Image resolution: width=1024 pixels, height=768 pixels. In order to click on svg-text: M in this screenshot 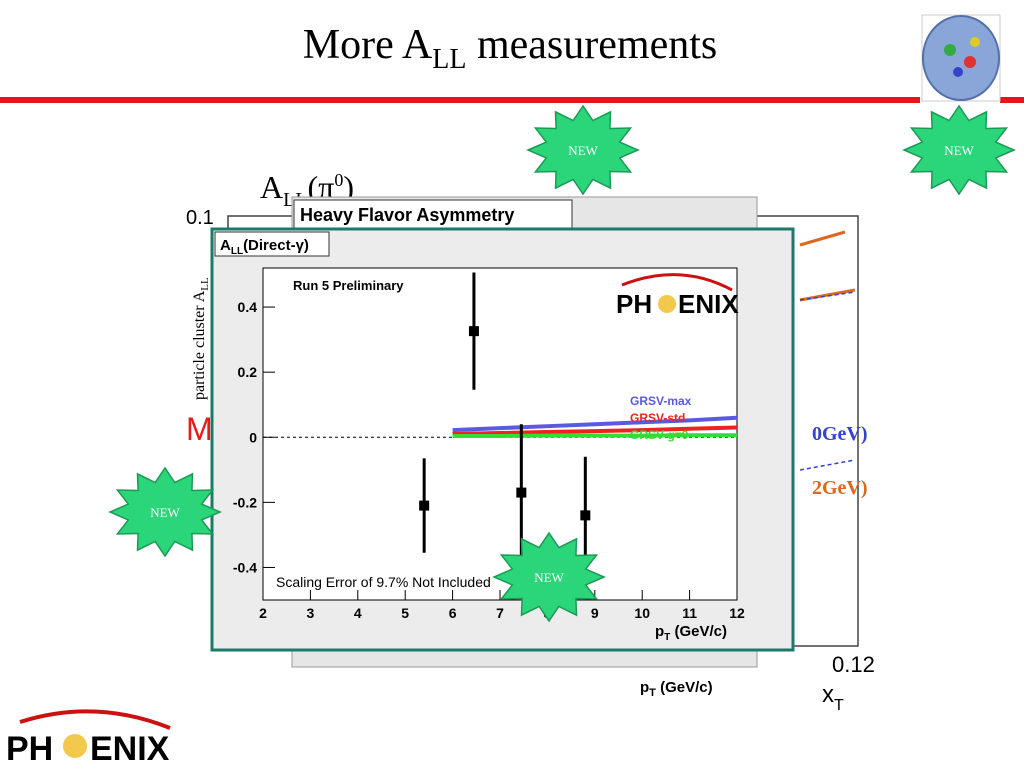, I will do `click(199, 429)`.